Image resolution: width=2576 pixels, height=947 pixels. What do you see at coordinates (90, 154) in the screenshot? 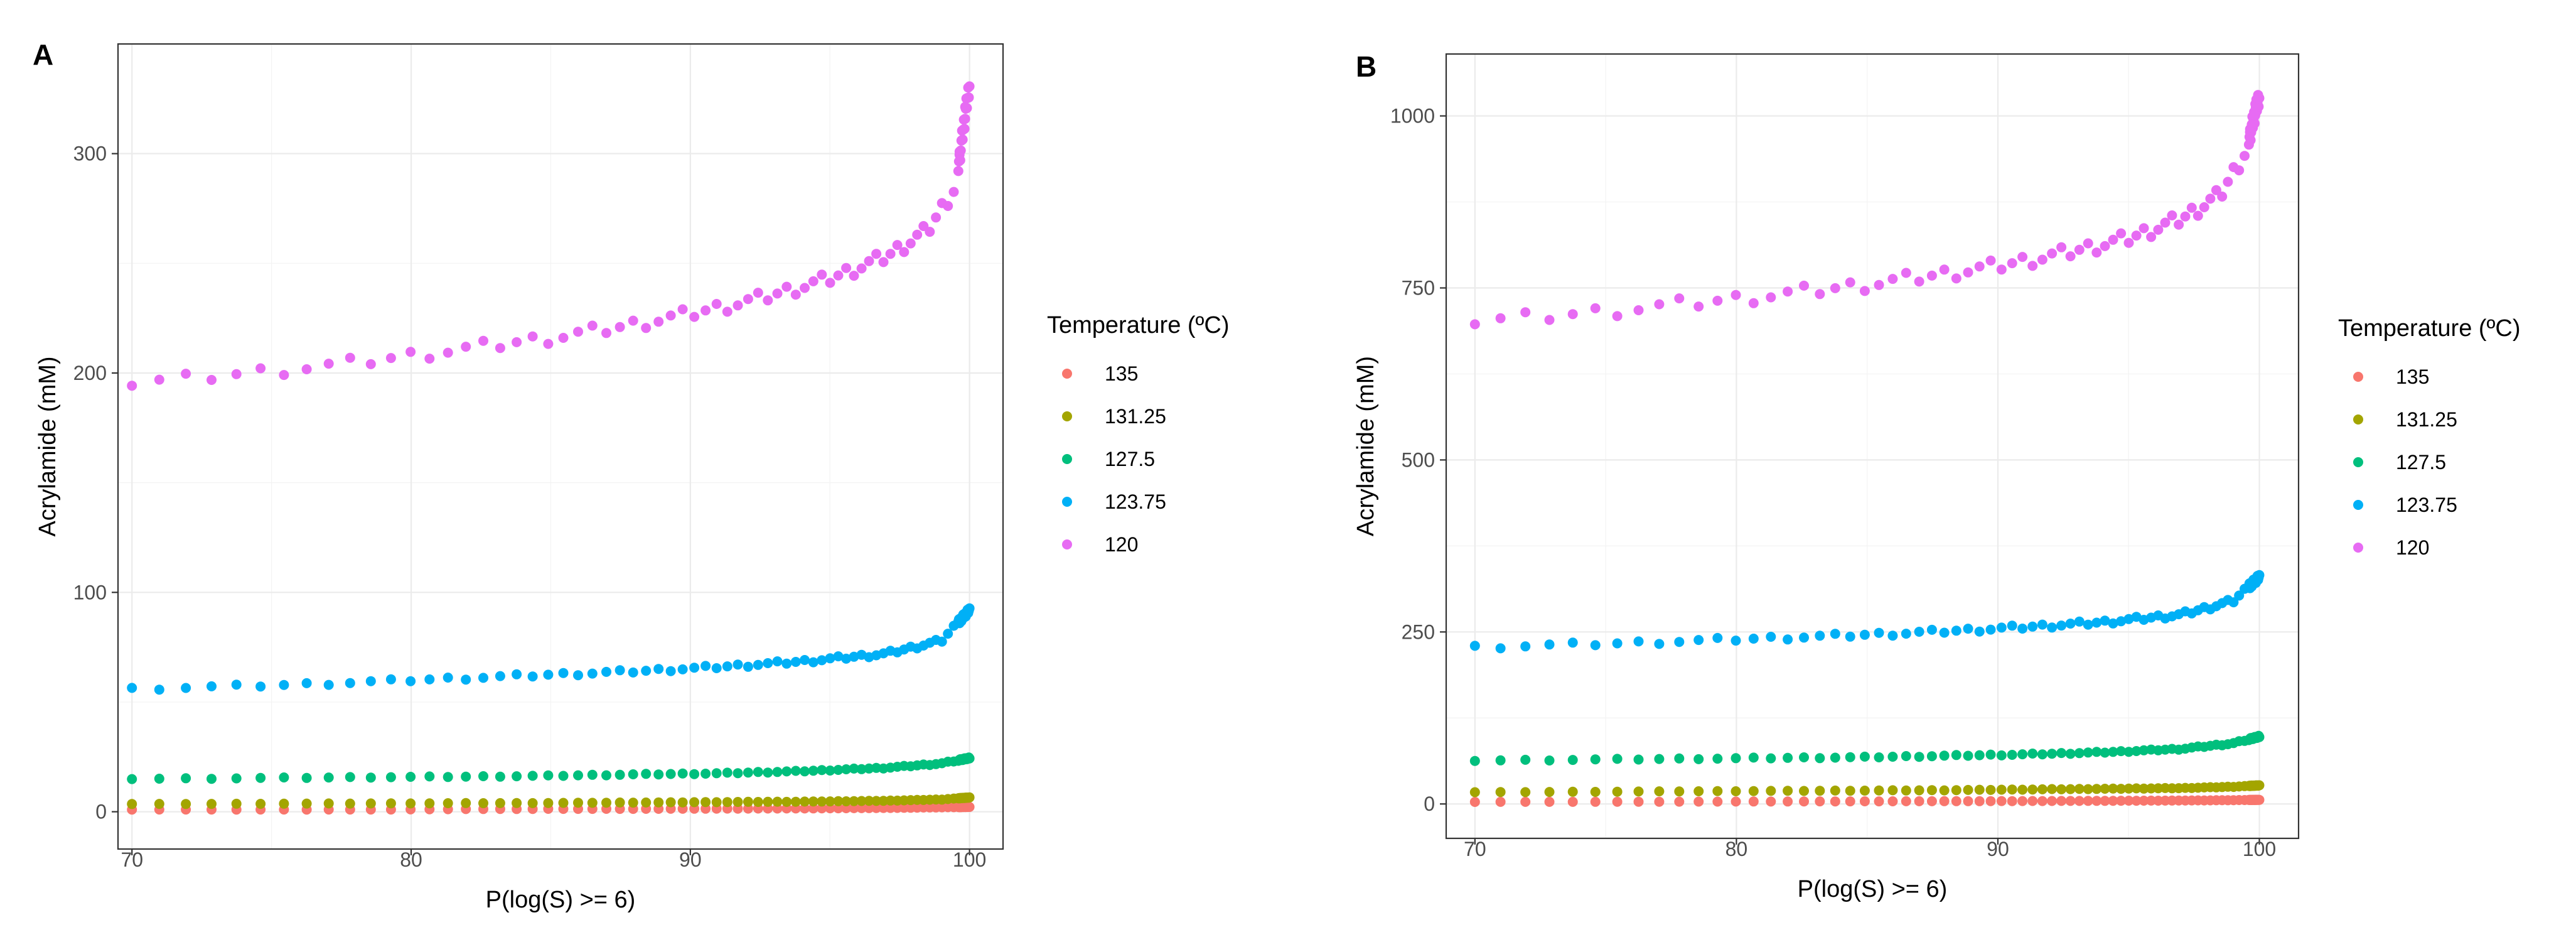
I see `panel-a-y-tick-label: 300` at bounding box center [90, 154].